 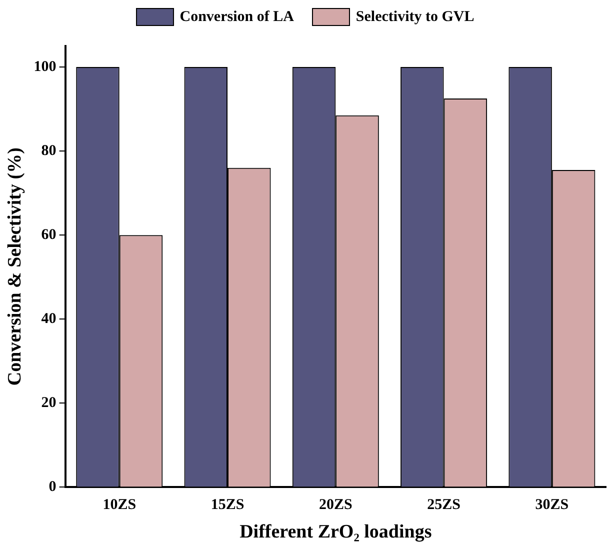 What do you see at coordinates (415, 17) in the screenshot?
I see `legend-label: Selectivity to GVL` at bounding box center [415, 17].